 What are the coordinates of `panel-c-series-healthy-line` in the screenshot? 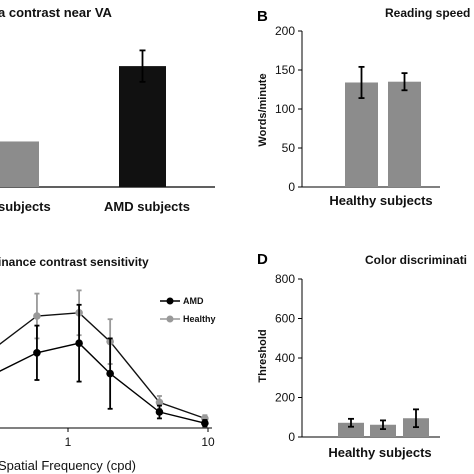 It's located at (103, 366).